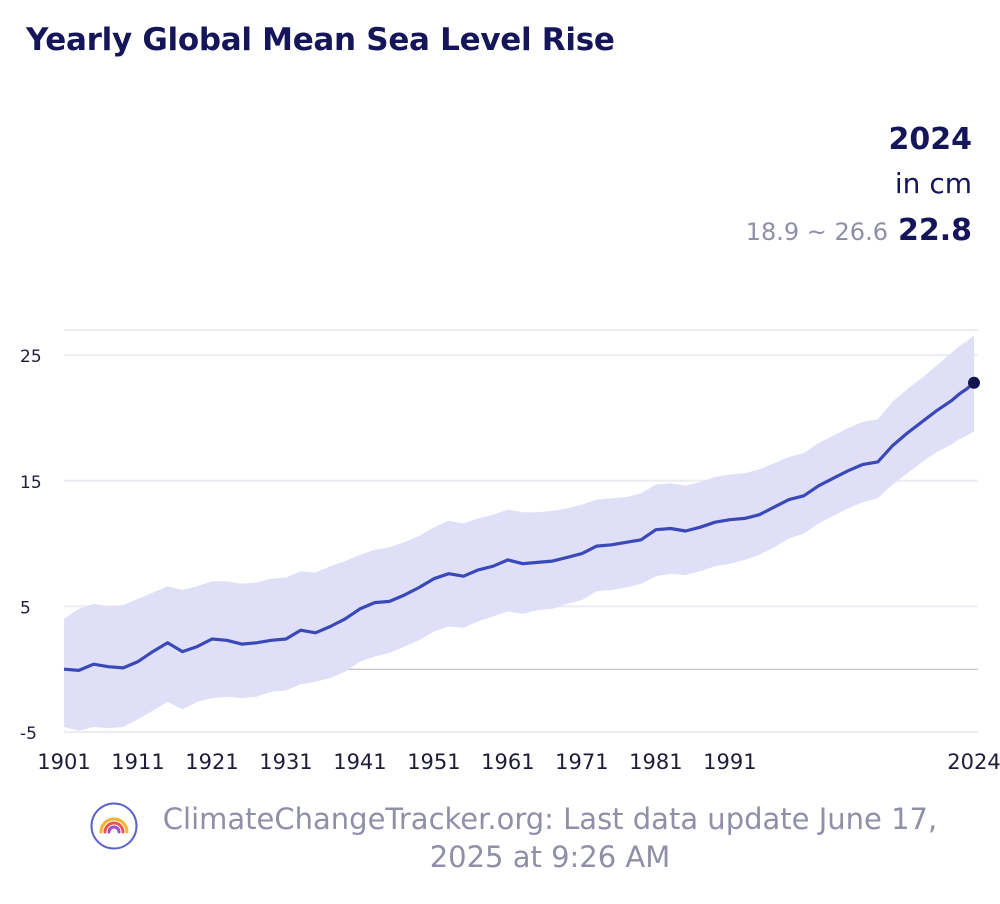 This screenshot has height=904, width=1000. I want to click on x-tick-1901: 1901, so click(63, 762).